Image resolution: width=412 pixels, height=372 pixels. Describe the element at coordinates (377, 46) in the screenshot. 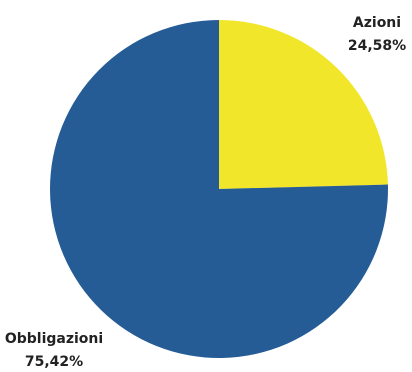

I see `slice-value-azioni: 24,58%` at that location.